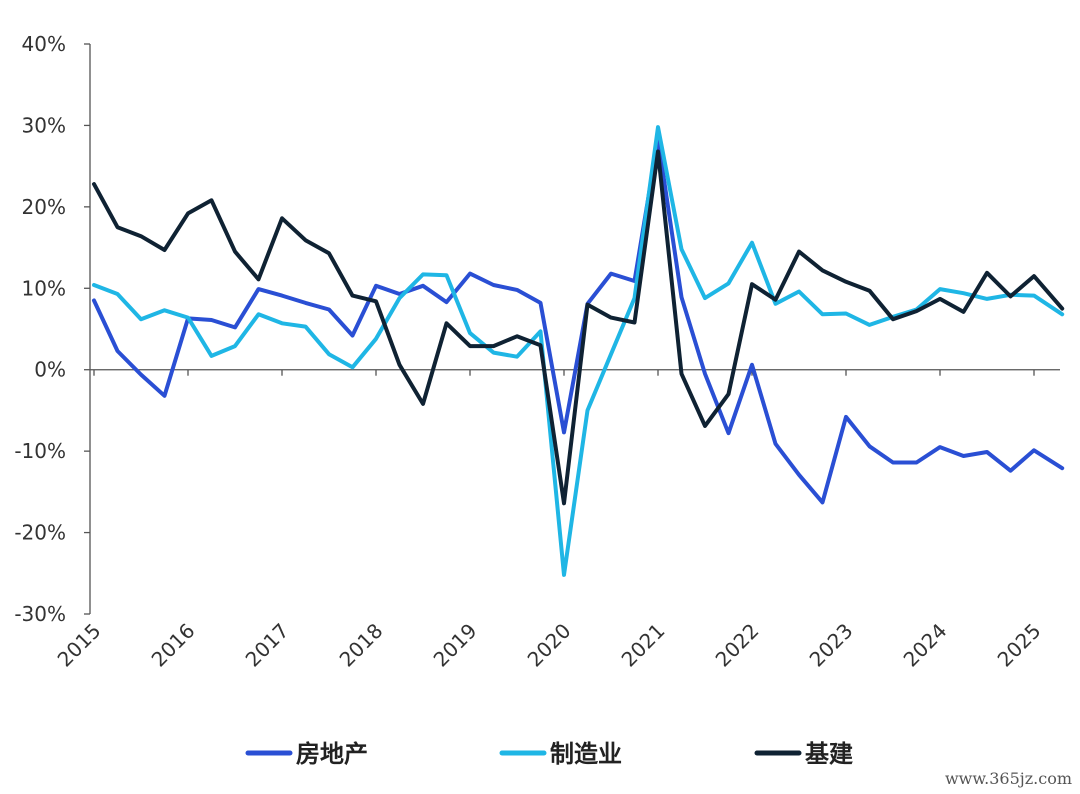 The height and width of the screenshot is (794, 1080). Describe the element at coordinates (549, 645) in the screenshot. I see `x-tick-label: 2020` at that location.